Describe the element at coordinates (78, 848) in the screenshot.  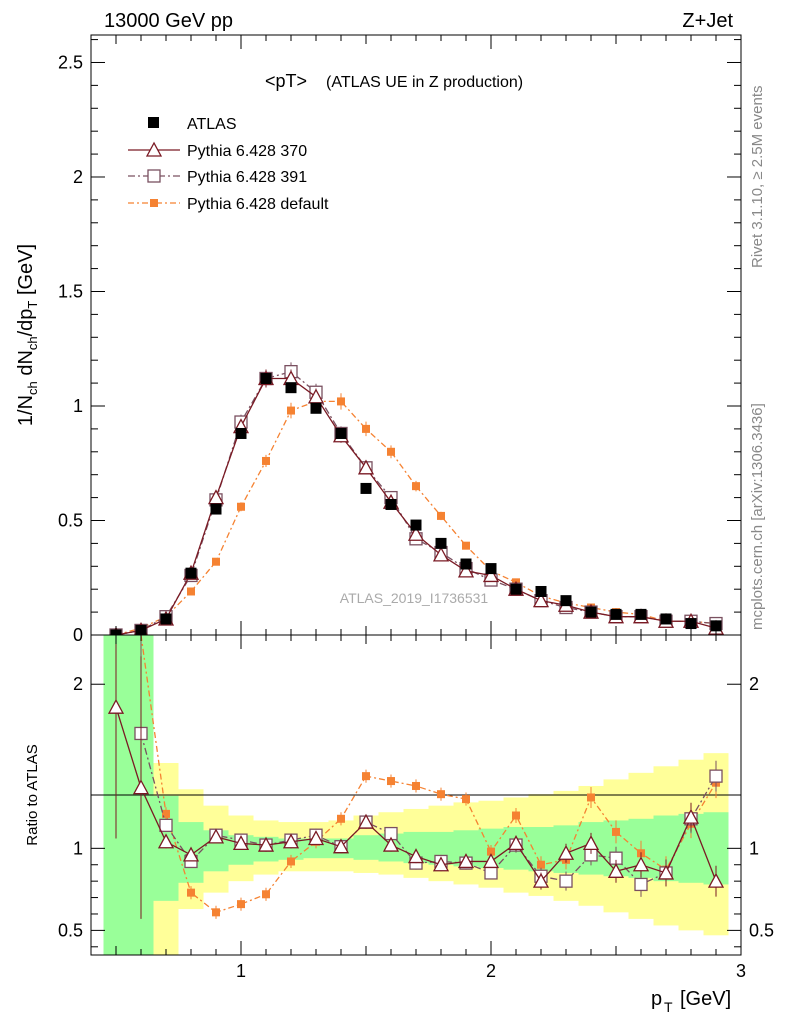
I see `lower-y-tick-label: 1` at that location.